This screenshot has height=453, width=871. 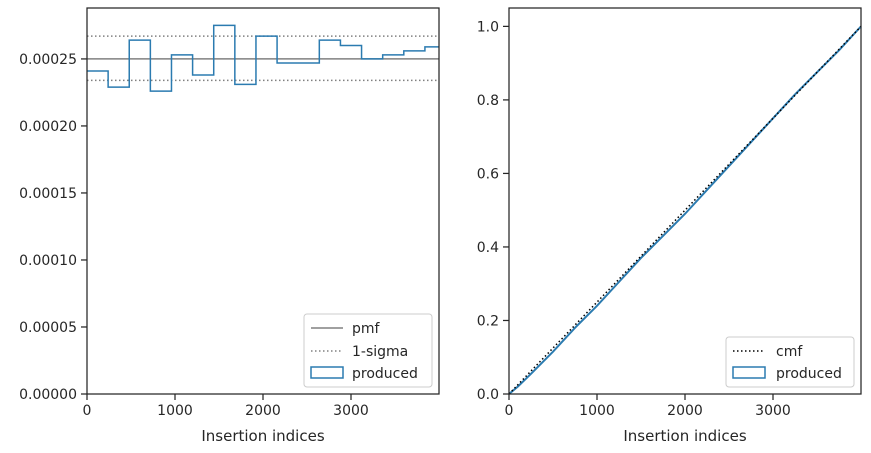 I want to click on right-y-tick-label: 0.0, so click(x=488, y=395).